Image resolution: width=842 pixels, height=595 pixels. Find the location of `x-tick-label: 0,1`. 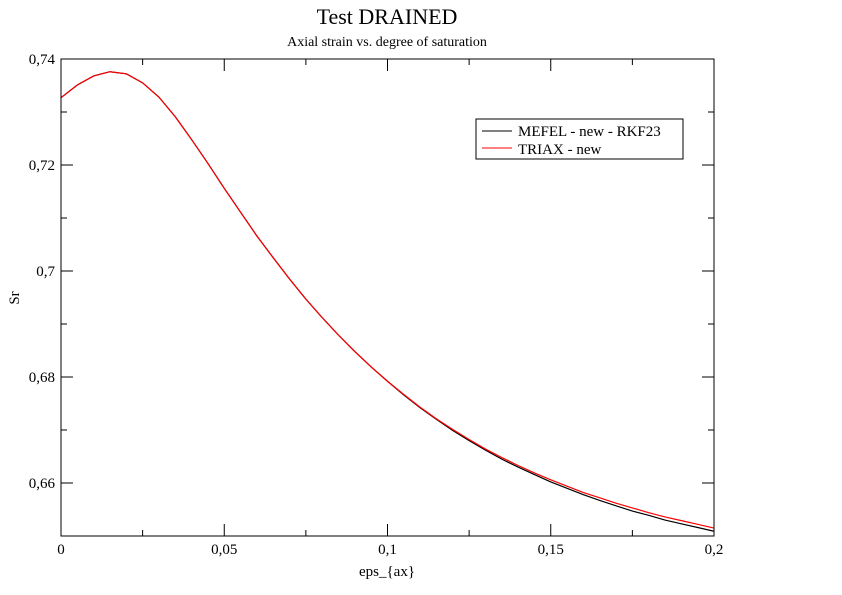

x-tick-label: 0,1 is located at coordinates (387, 550).